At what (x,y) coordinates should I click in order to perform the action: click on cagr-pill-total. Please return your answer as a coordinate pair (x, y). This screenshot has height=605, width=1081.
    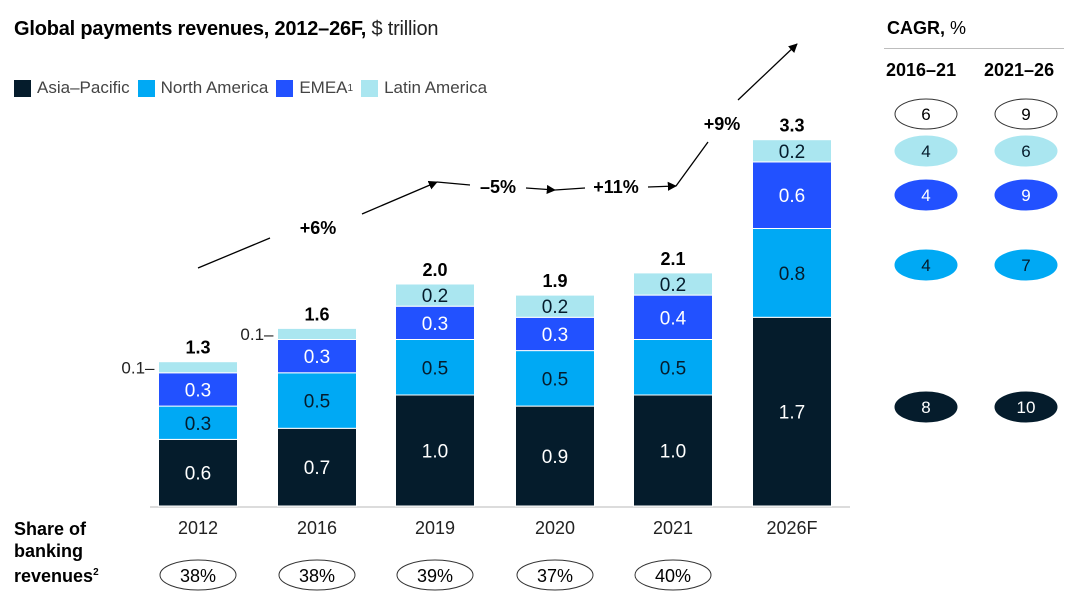
    Looking at the image, I should click on (926, 114).